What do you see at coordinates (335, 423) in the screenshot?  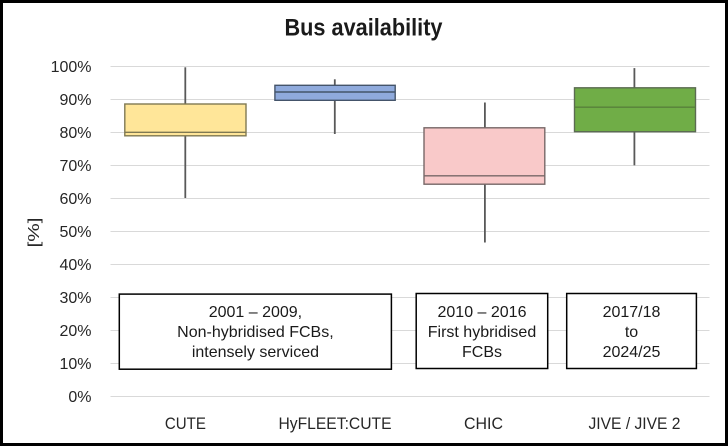 I see `svg-text: HyFLEET:CUTE` at bounding box center [335, 423].